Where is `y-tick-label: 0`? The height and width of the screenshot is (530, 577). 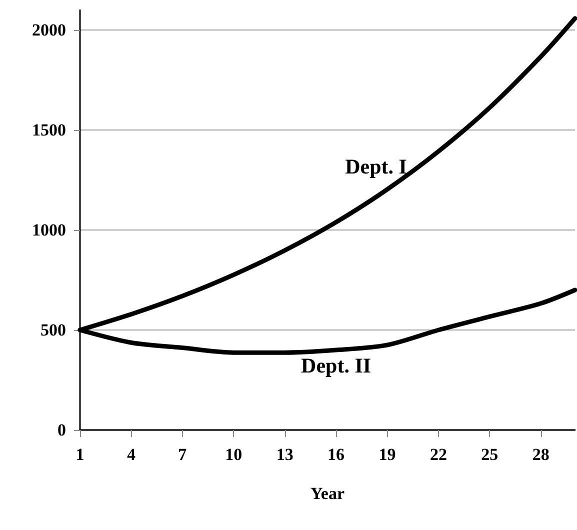 y-tick-label: 0 is located at coordinates (62, 430).